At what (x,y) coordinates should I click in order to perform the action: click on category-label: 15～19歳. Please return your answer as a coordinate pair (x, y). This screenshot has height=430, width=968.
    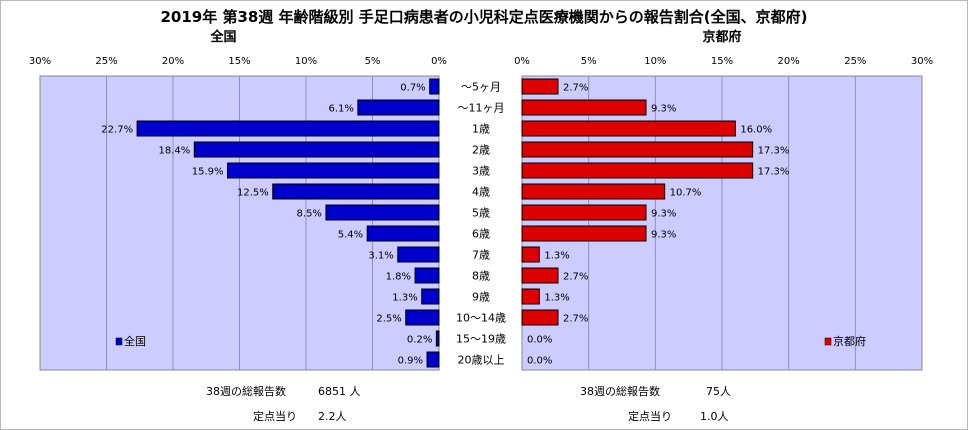
    Looking at the image, I should click on (481, 339).